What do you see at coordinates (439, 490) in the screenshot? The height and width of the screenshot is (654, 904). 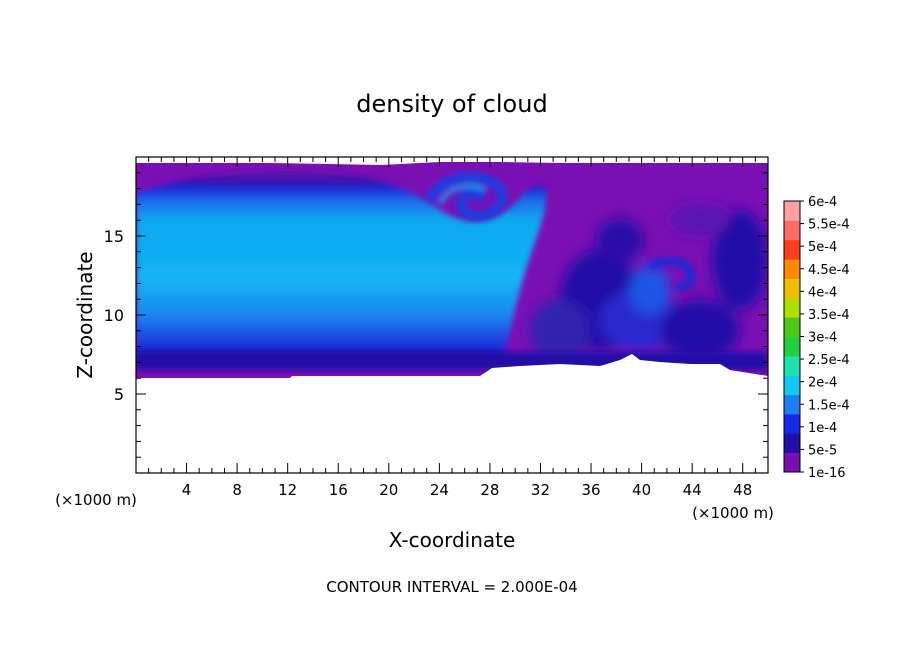 I see `x-tick-label: 24` at bounding box center [439, 490].